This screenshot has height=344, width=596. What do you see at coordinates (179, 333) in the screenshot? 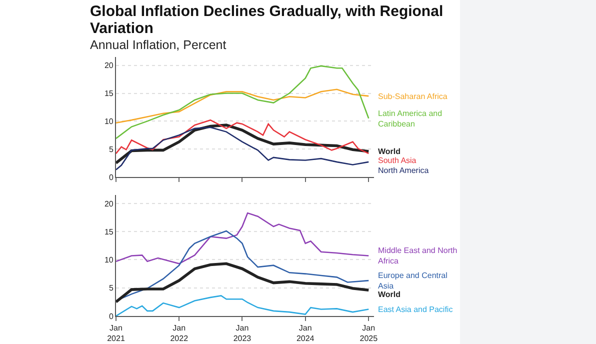
I see `x-tick-label: Jan 2022` at bounding box center [179, 333].